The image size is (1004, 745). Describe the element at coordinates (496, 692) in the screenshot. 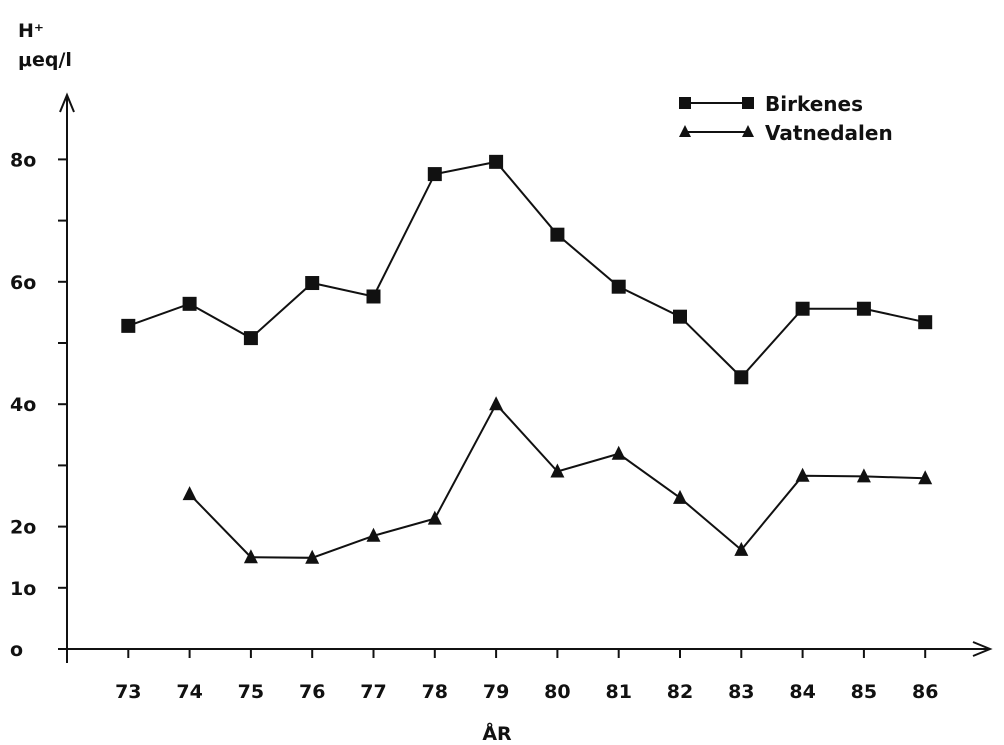

I see `x-tick-label: 79` at that location.